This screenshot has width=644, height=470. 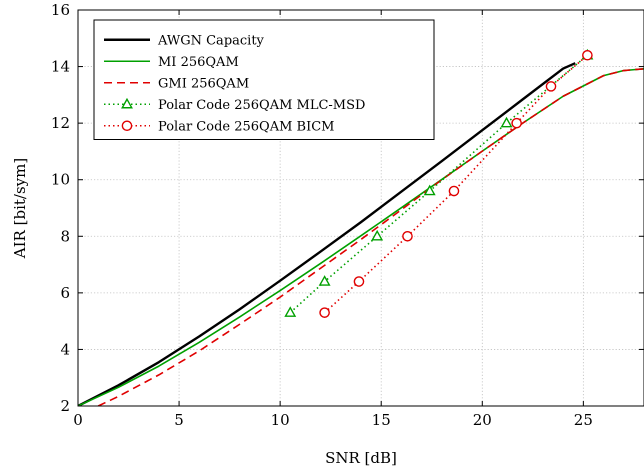 I want to click on legend-item: AWGN Capacity, so click(x=184, y=40).